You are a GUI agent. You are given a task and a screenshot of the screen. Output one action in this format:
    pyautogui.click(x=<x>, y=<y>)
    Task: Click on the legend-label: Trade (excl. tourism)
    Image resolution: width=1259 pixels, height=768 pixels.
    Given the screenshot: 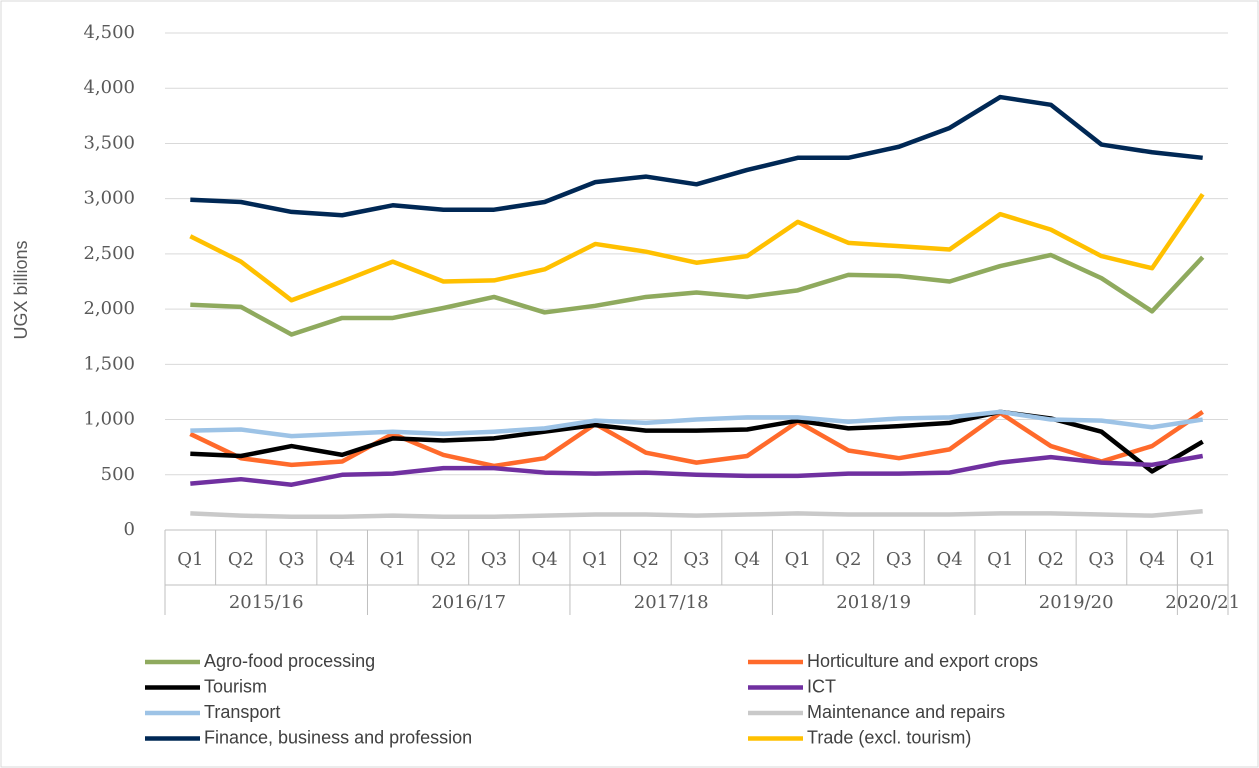 What is the action you would take?
    pyautogui.click(x=889, y=737)
    